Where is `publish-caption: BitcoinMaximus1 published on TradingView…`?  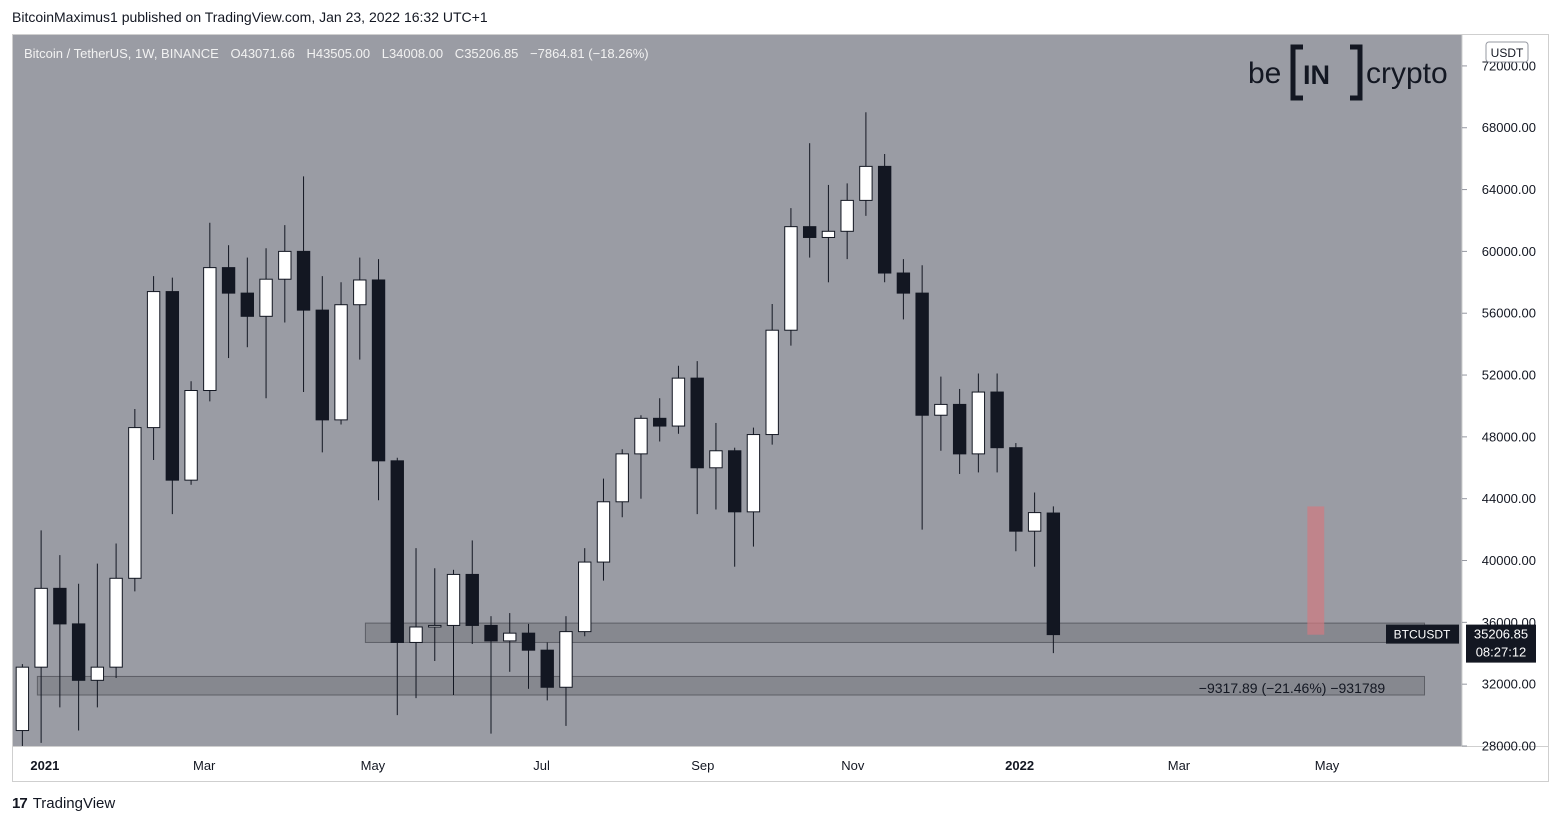 publish-caption: BitcoinMaximus1 published on TradingView… is located at coordinates (250, 17).